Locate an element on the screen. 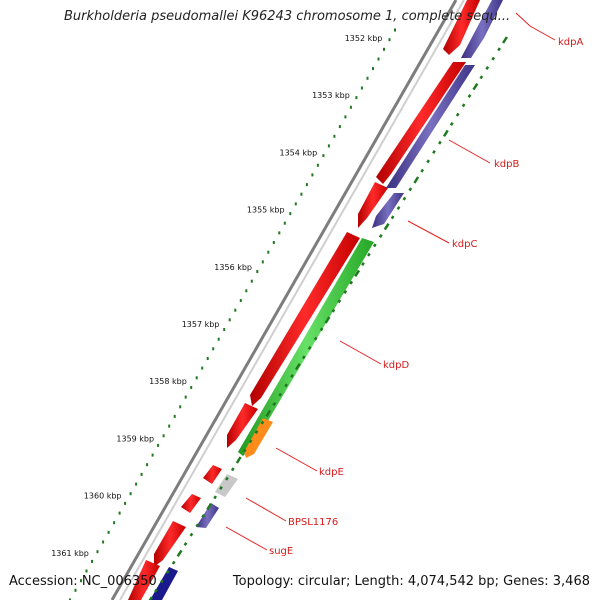 The width and height of the screenshot is (600, 600). gene-label-kdpA: kdpA is located at coordinates (570, 42).